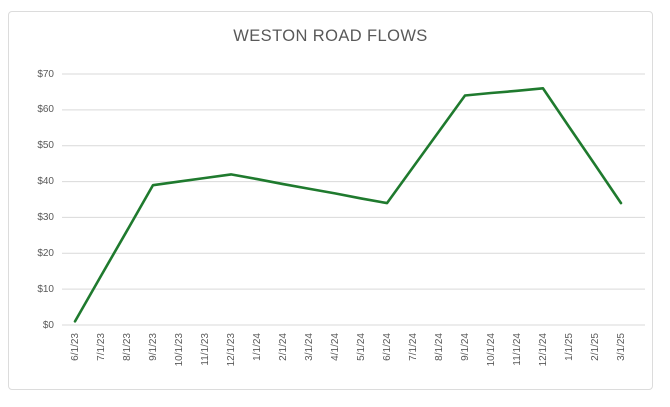 This screenshot has width=670, height=407. I want to click on chart-title: WESTON ROAD FLOWS, so click(330, 36).